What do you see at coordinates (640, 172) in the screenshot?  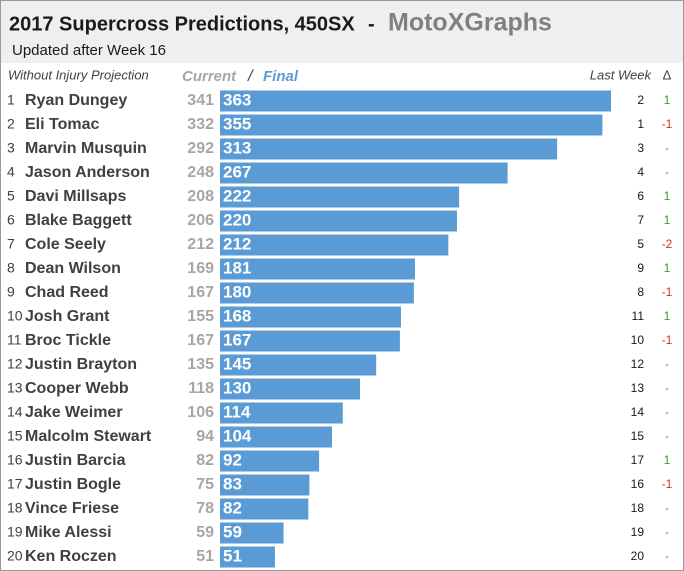 I see `last-week: 4` at bounding box center [640, 172].